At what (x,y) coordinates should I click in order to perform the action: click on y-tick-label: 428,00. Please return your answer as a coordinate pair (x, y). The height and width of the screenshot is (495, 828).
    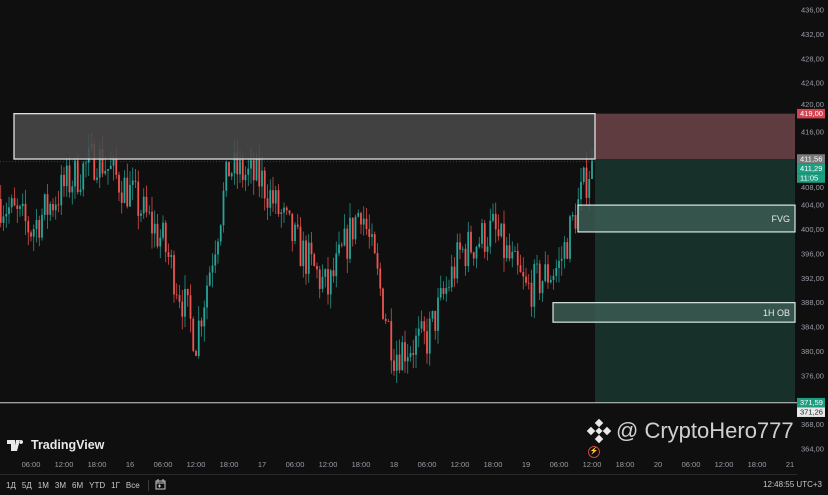
    Looking at the image, I should click on (812, 58).